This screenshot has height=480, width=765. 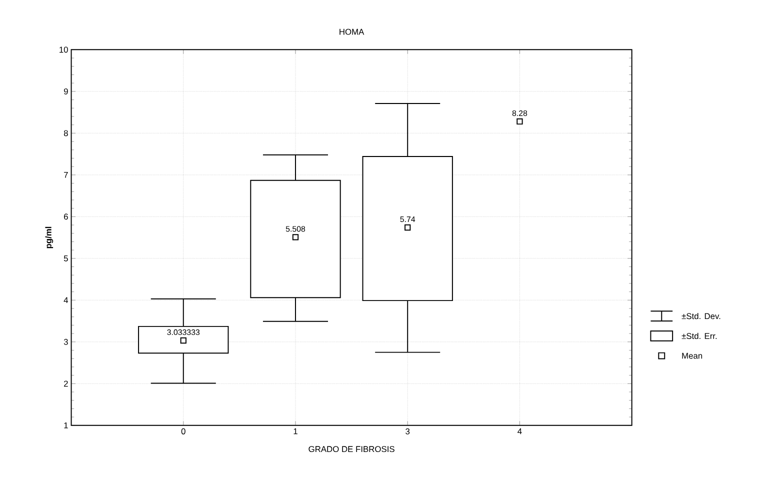 I want to click on y-tick-label: 8, so click(x=66, y=133).